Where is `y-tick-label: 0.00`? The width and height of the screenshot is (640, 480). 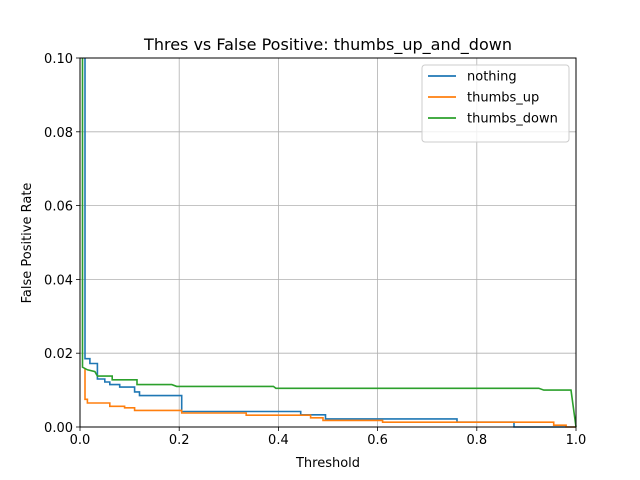
y-tick-label: 0.00 is located at coordinates (58, 428).